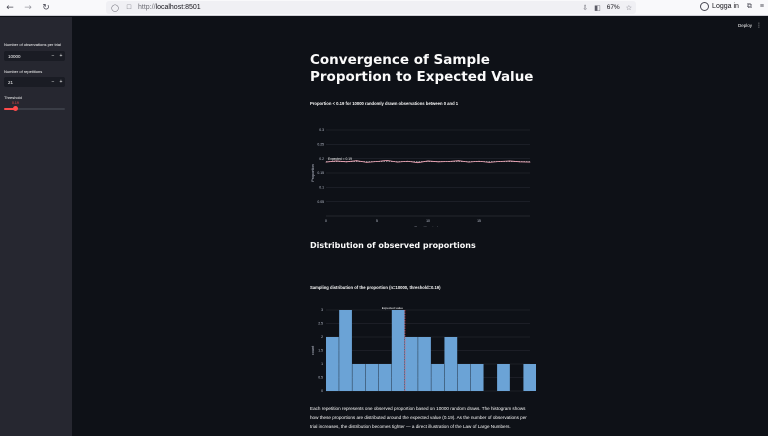 The height and width of the screenshot is (436, 768). What do you see at coordinates (23, 71) in the screenshot?
I see `reps-label: Number of repetitions` at bounding box center [23, 71].